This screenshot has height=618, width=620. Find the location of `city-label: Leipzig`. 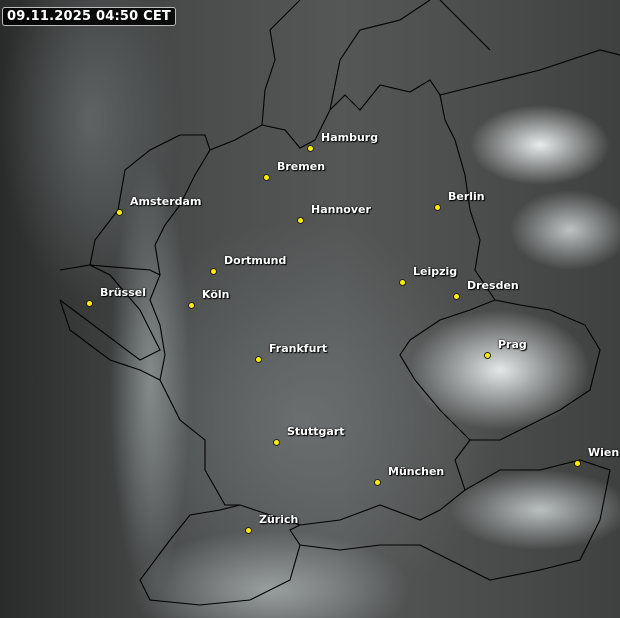

city-label: Leipzig is located at coordinates (435, 271).